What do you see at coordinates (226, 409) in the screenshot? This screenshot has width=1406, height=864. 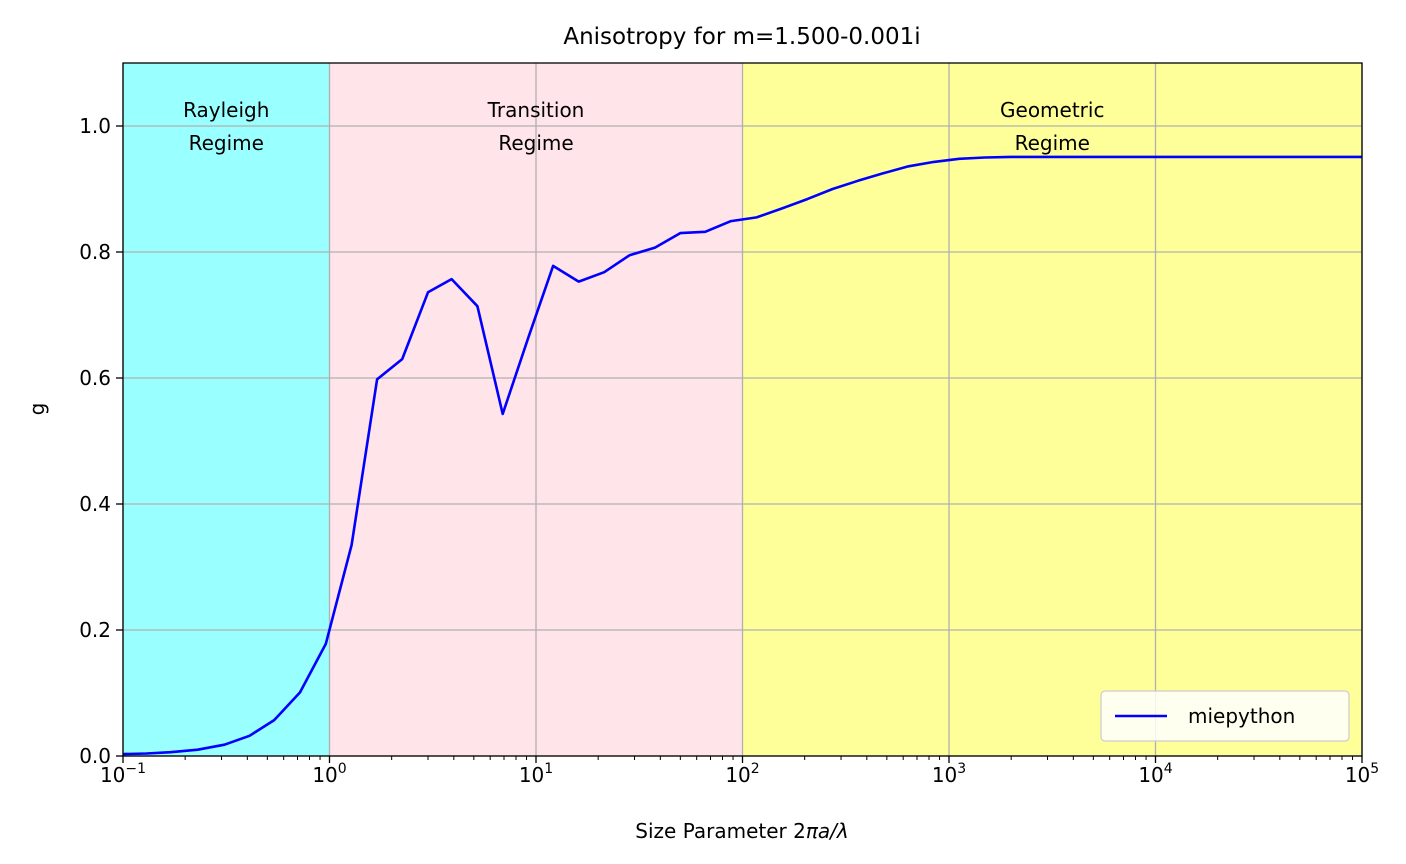 I see `region-rayleigh` at bounding box center [226, 409].